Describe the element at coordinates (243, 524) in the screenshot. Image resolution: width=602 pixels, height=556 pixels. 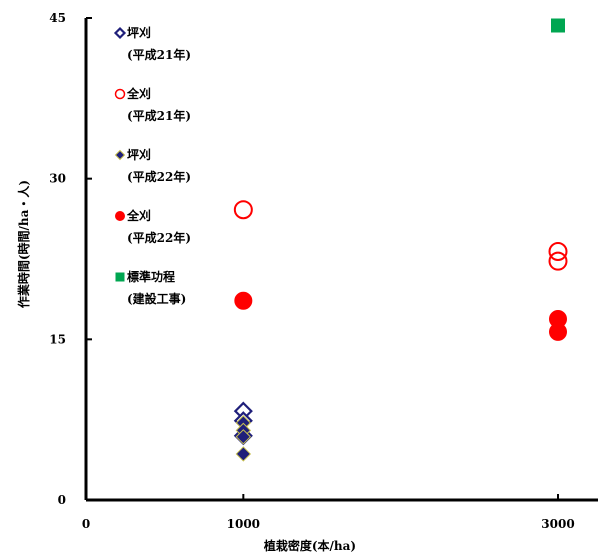
I see `x-tick-label: 1000` at that location.